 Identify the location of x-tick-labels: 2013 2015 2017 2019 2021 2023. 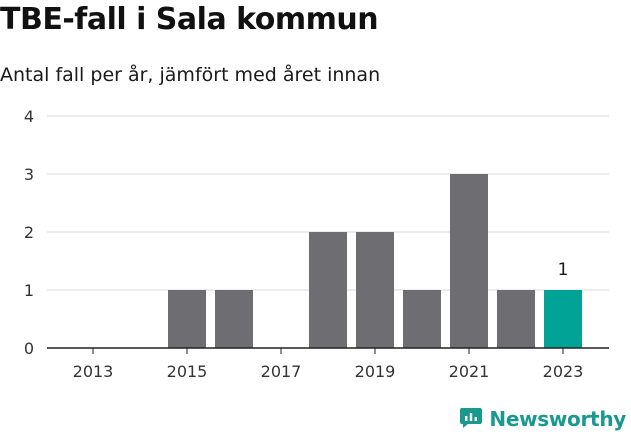
(328, 371).